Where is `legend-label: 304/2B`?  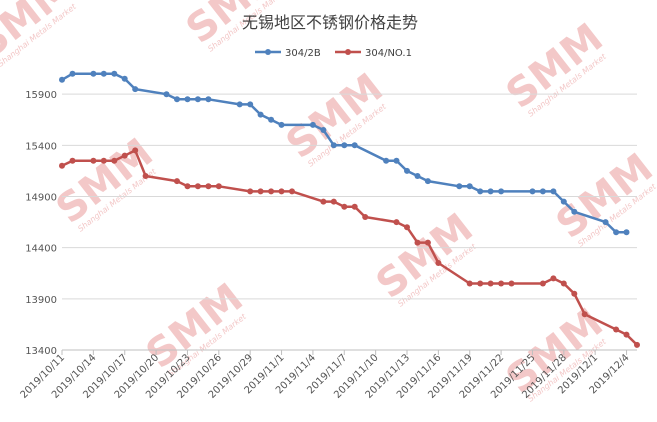
legend-label: 304/2B is located at coordinates (303, 53).